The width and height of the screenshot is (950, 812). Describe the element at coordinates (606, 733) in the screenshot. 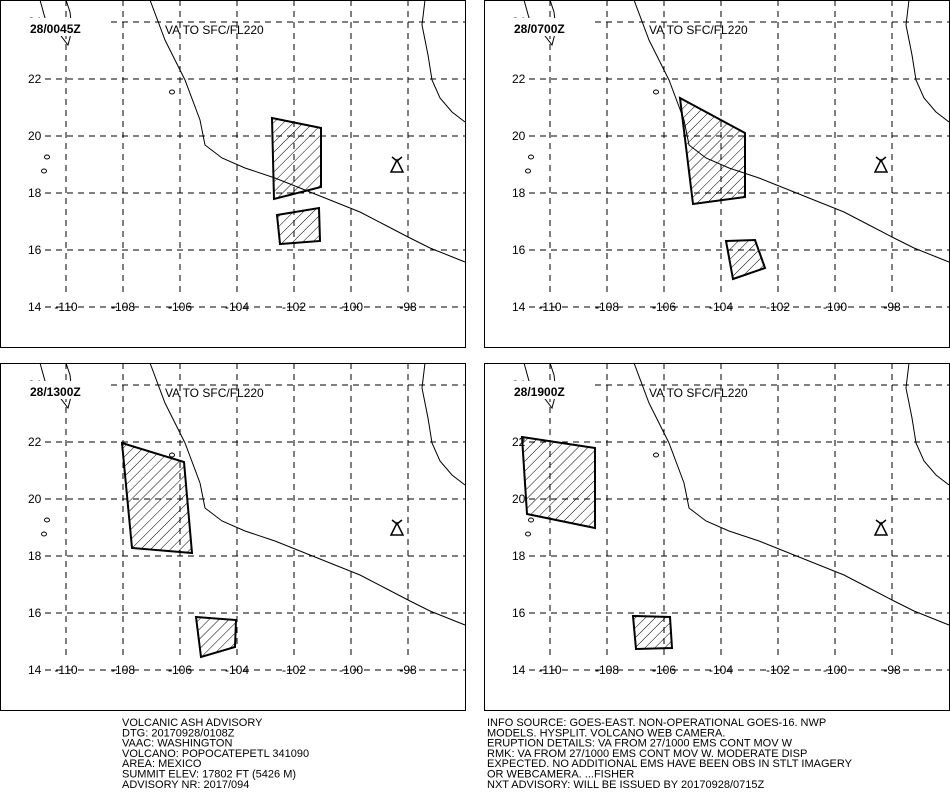

I see `advisory-line: MODELS. HYSPLIT. VOLCANO WEB CAMERA.` at that location.